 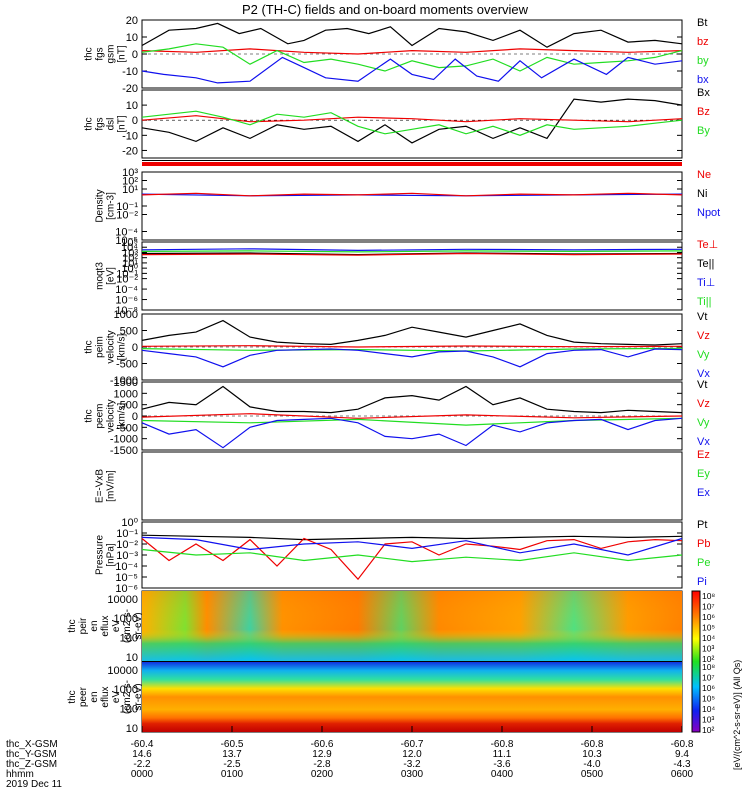 What do you see at coordinates (130, 173) in the screenshot?
I see `y-tick-label: 10³` at bounding box center [130, 173].